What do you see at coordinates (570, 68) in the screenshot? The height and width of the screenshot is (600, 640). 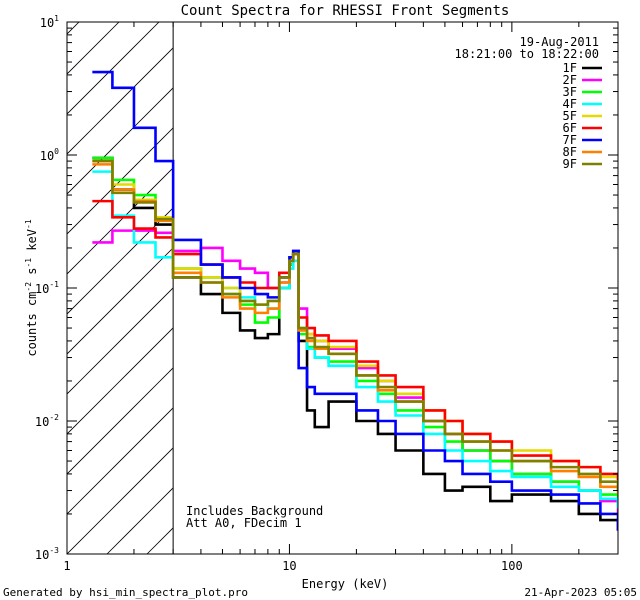 I see `legend-label-1f: 1F` at bounding box center [570, 68].